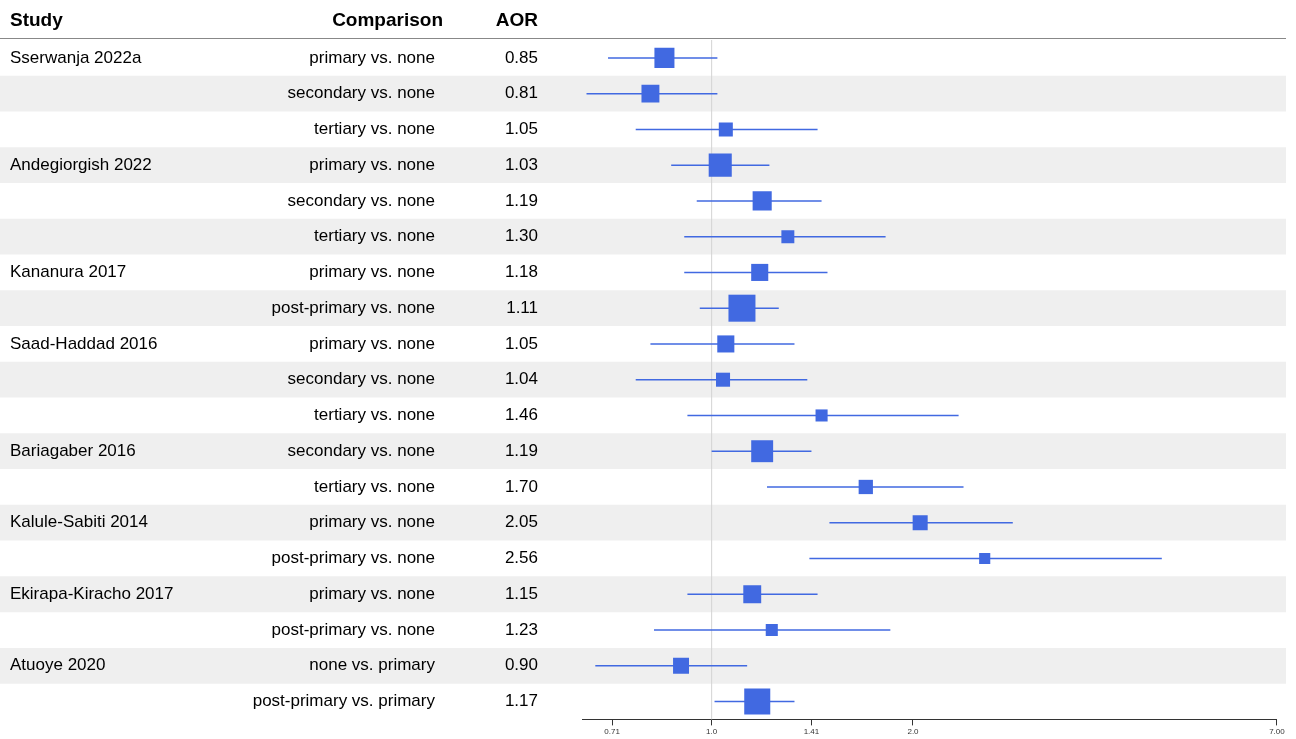  What do you see at coordinates (521, 486) in the screenshot?
I see `data-label: 1.70` at bounding box center [521, 486].